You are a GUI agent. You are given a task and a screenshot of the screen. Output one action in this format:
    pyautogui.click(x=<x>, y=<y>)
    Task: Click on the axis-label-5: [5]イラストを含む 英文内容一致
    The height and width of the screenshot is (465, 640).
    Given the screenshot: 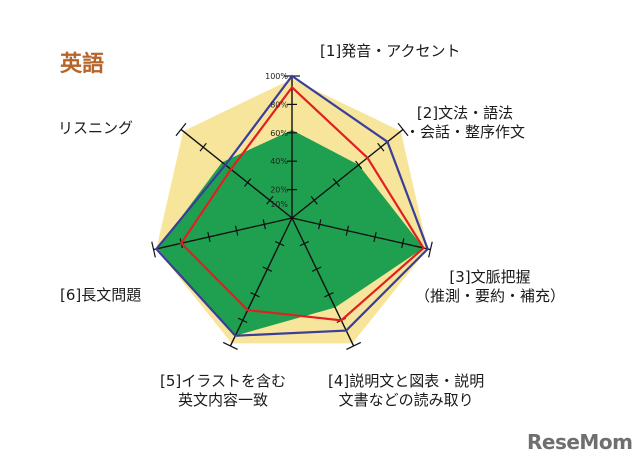 What is the action you would take?
    pyautogui.click(x=223, y=390)
    